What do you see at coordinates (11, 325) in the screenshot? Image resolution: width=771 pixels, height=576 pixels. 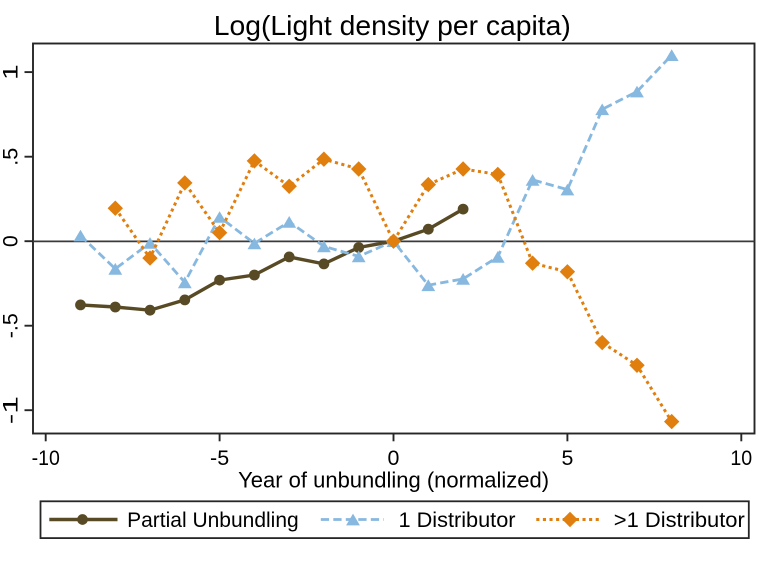 I see `svg-text: -.5` at bounding box center [11, 325].